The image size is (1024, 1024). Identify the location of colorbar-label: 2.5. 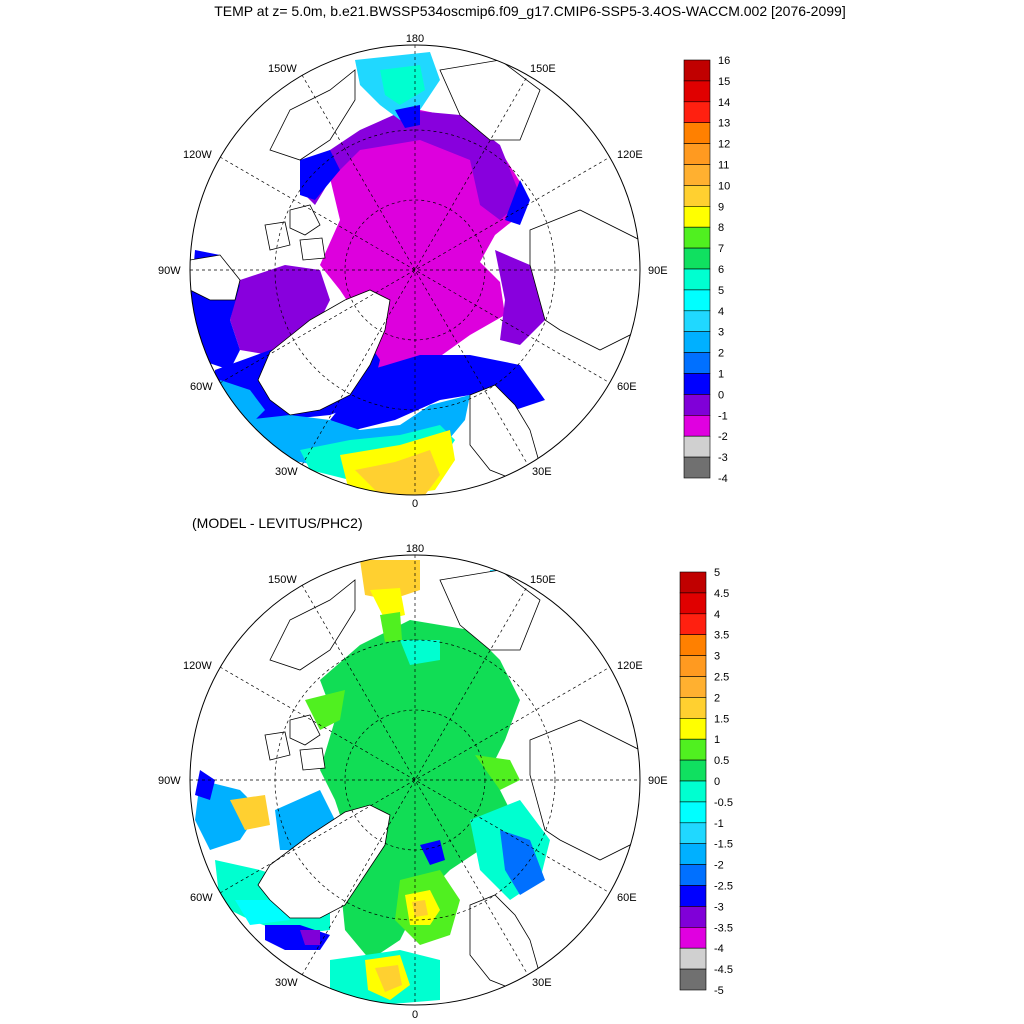
(721, 678).